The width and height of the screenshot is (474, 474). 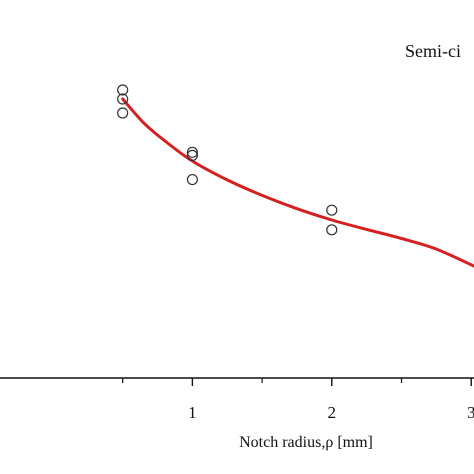 I want to click on x-tick-label: 2, so click(x=332, y=412).